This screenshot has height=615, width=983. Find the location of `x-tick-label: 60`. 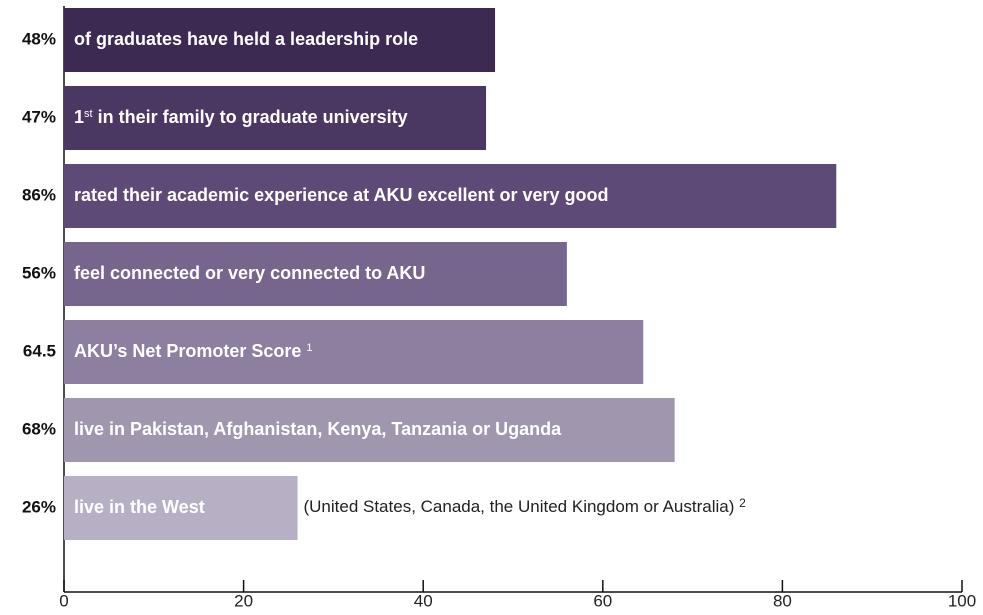

x-tick-label: 60 is located at coordinates (602, 600).